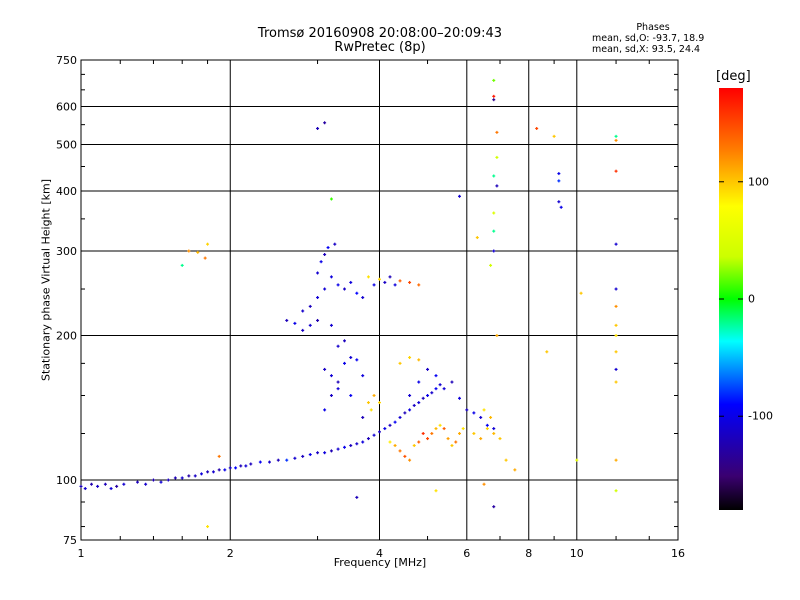  What do you see at coordinates (66, 145) in the screenshot?
I see `y-tick-label: 500` at bounding box center [66, 145].